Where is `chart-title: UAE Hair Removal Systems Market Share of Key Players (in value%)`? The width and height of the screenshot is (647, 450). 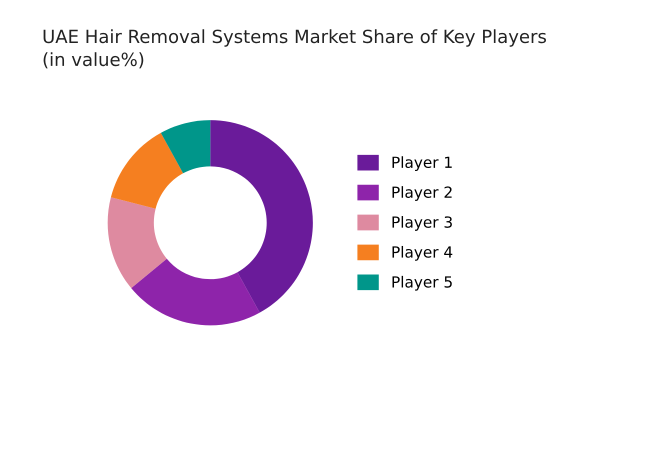
chart-title: UAE Hair Removal Systems Market Share of Key Players (in value%) is located at coordinates (295, 48).